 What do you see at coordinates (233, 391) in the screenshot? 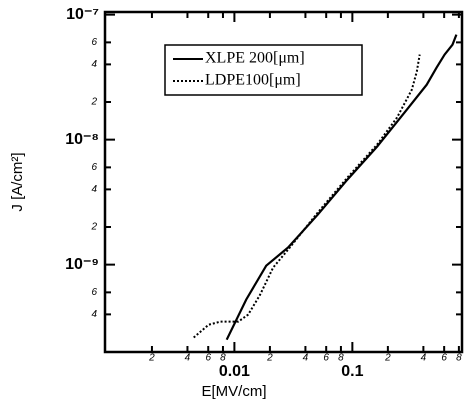
I see `x-axis-label: E[MV/cm]` at bounding box center [233, 391].